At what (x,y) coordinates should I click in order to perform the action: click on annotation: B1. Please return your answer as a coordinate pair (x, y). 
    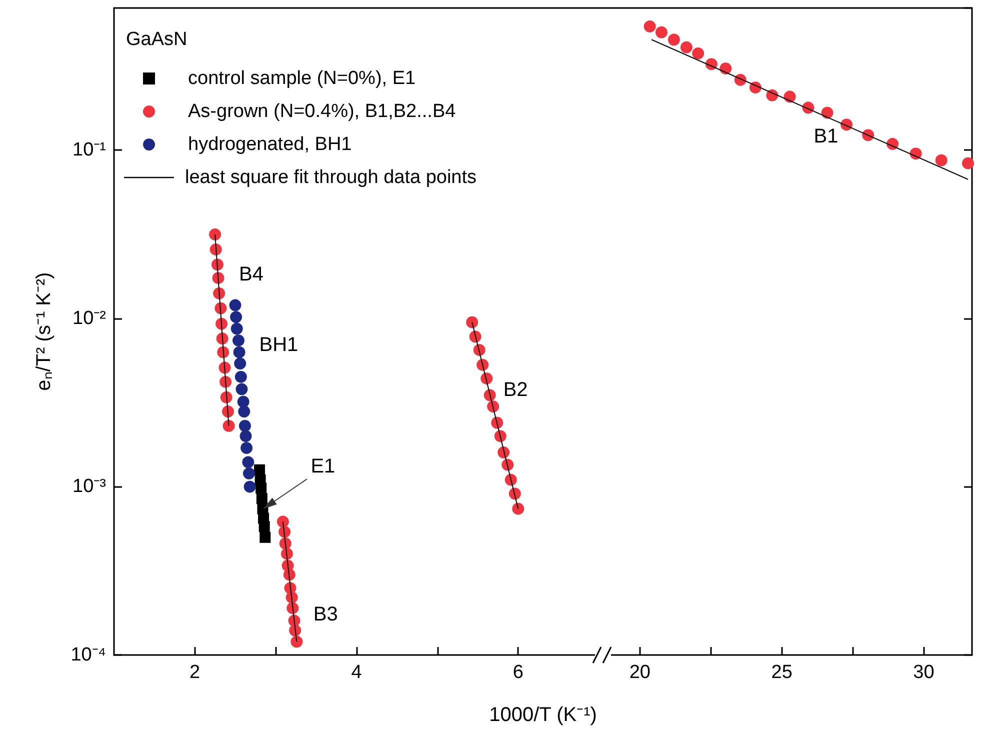
    Looking at the image, I should click on (826, 137).